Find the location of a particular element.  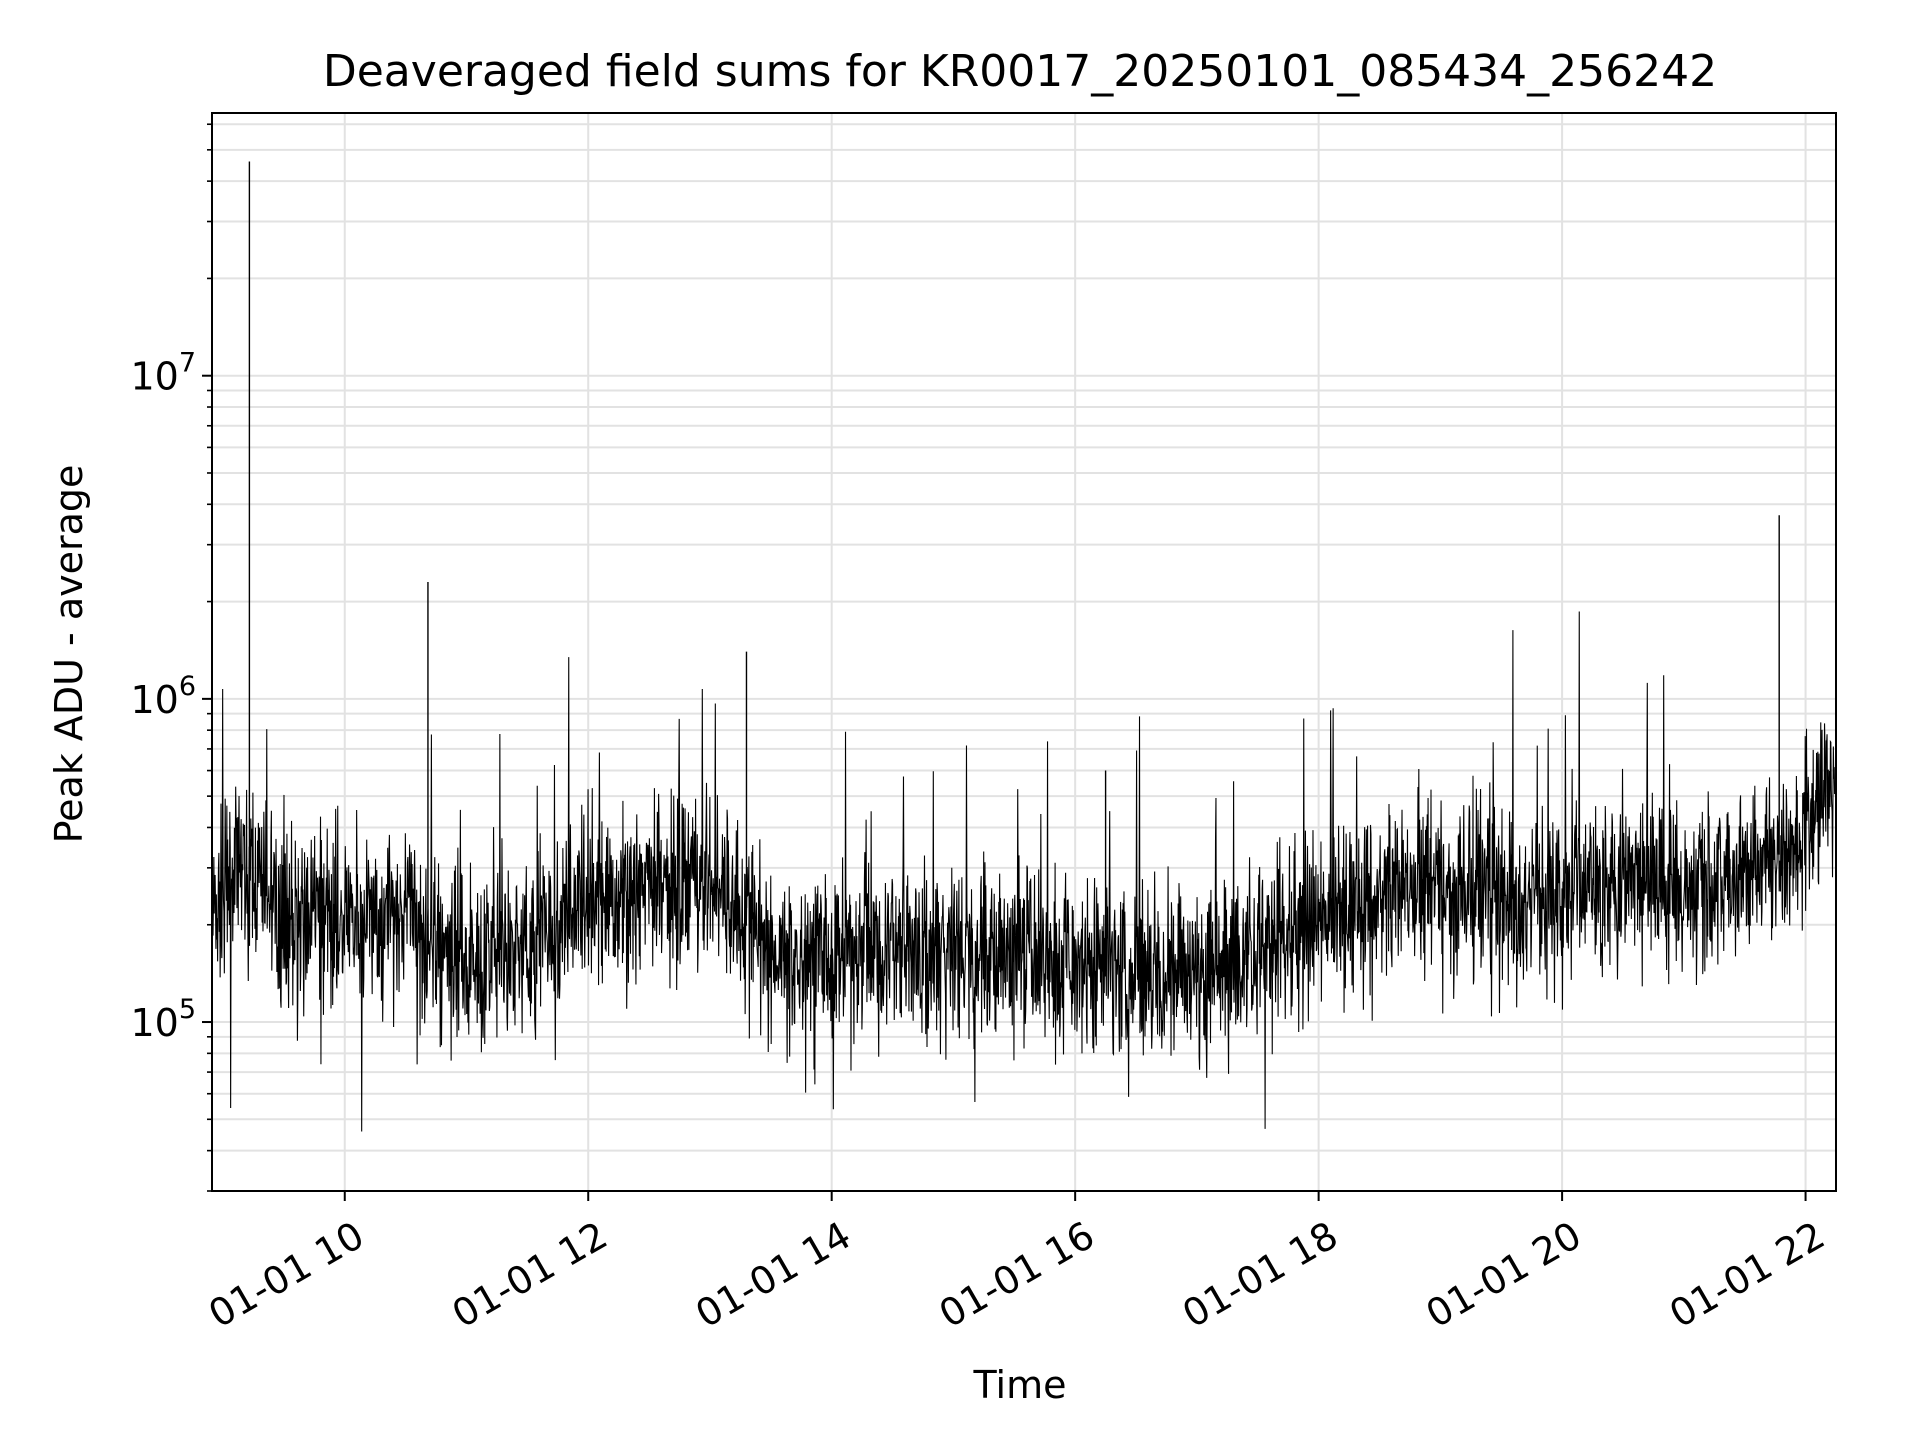

y-tick-label: 10⁶ is located at coordinates (163, 696).